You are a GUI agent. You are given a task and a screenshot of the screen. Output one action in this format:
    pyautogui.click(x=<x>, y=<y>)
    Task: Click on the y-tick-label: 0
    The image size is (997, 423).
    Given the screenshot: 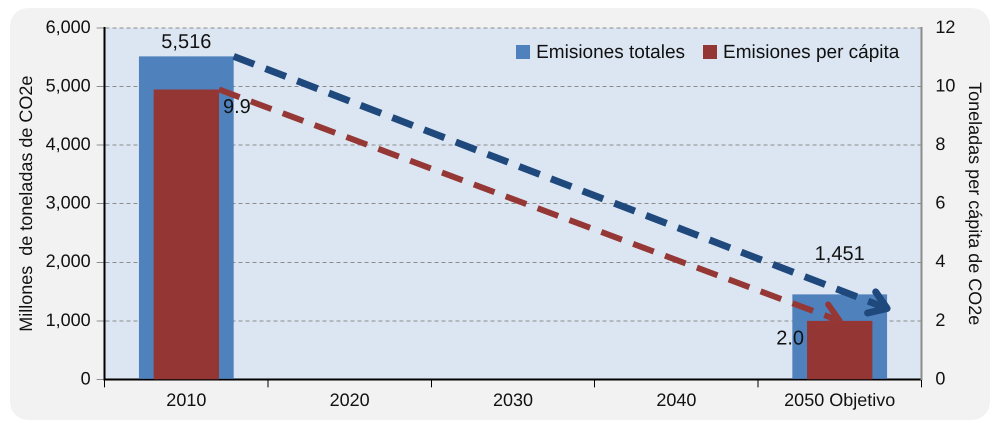 What is the action you would take?
    pyautogui.click(x=85, y=378)
    